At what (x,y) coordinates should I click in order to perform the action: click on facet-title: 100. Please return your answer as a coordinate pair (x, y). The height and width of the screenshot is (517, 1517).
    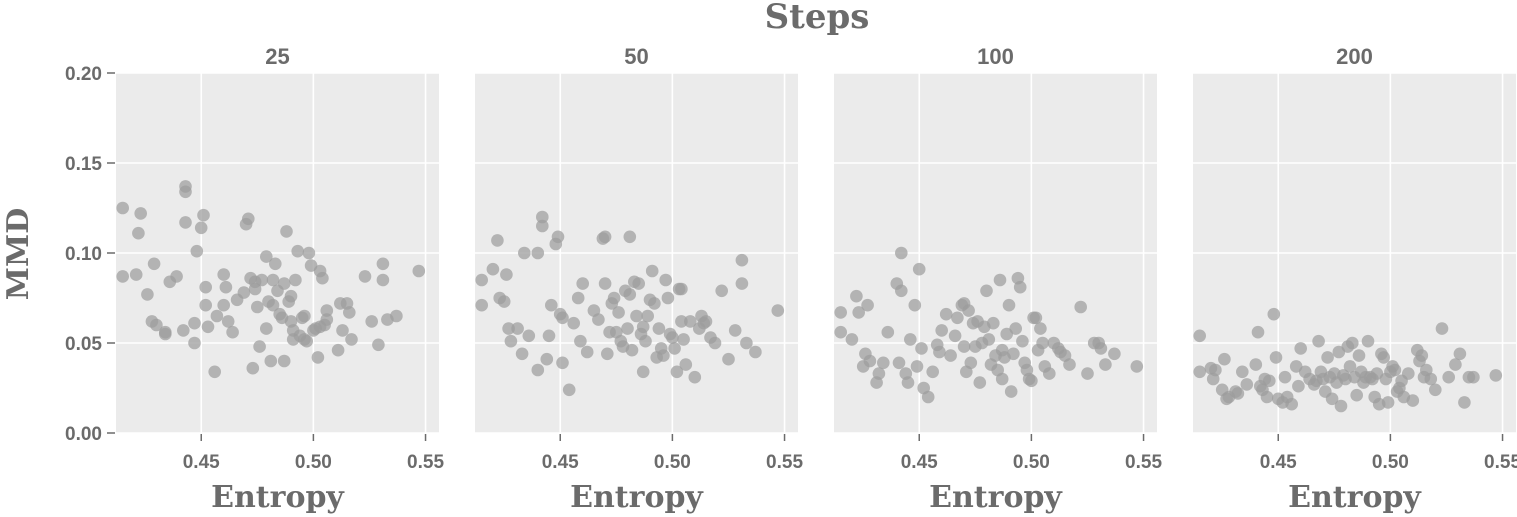
    Looking at the image, I should click on (995, 56).